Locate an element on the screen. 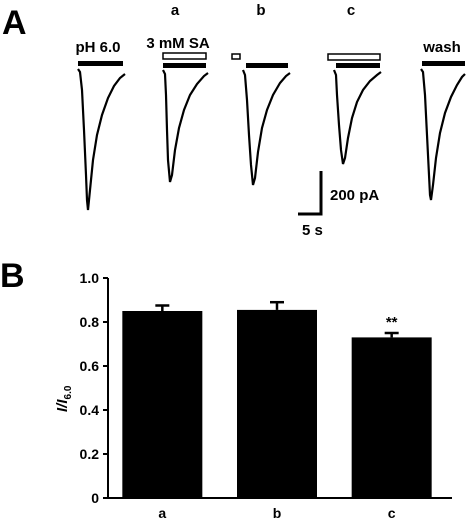  wash-bar is located at coordinates (443, 63).